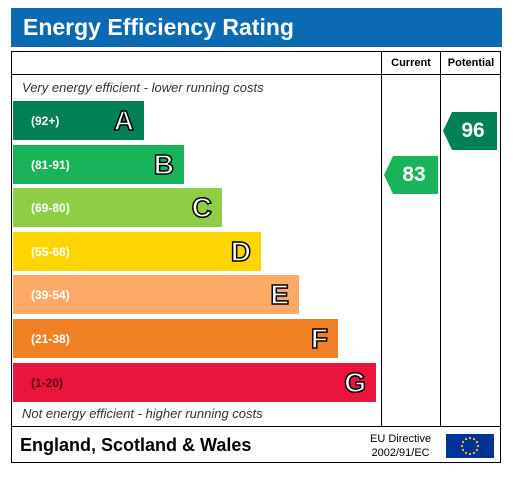 Image resolution: width=514 pixels, height=477 pixels. Describe the element at coordinates (98, 164) in the screenshot. I see `band-b: (81-91) B` at that location.